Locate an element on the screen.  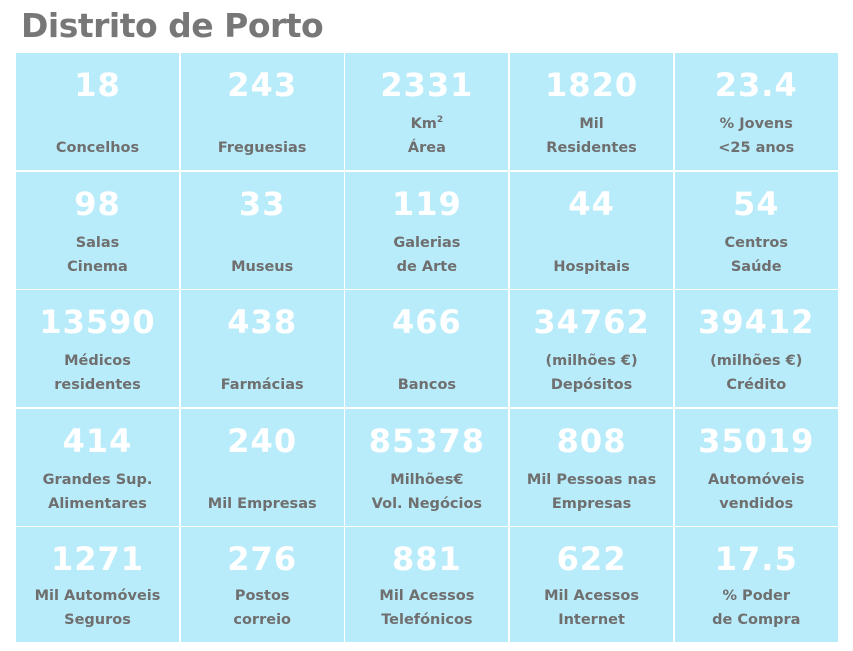
stat-cell: 35019 Automóveis vendidos is located at coordinates (756, 467).